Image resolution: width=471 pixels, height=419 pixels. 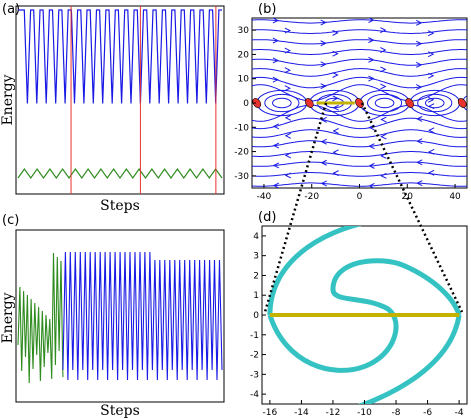 I want to click on y-tick-label: -4, so click(x=254, y=395).